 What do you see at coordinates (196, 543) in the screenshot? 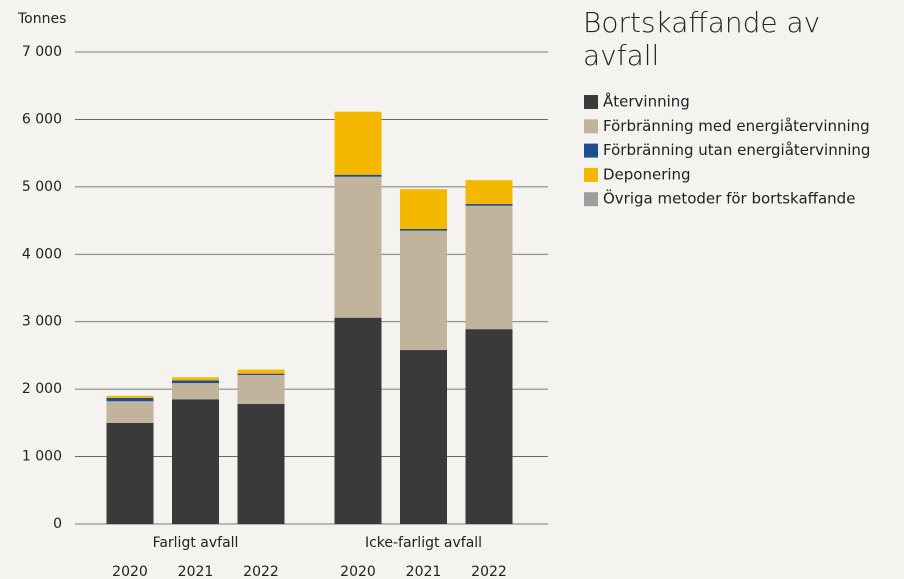
I see `group-label: Farligt avfall` at bounding box center [196, 543].